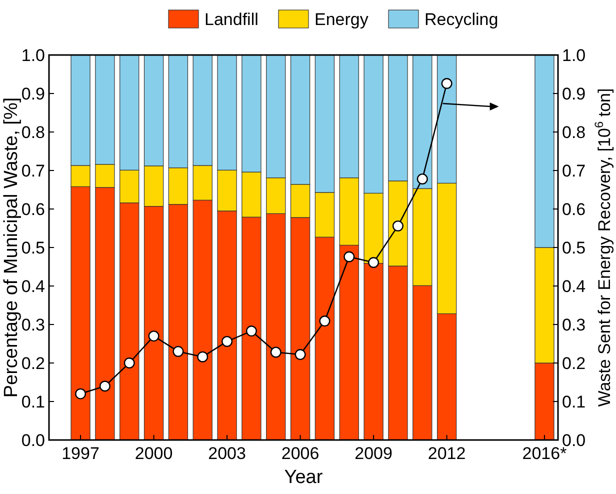 This screenshot has width=616, height=494. Describe the element at coordinates (574, 286) in the screenshot. I see `y2-tick-label: 0.4` at that location.